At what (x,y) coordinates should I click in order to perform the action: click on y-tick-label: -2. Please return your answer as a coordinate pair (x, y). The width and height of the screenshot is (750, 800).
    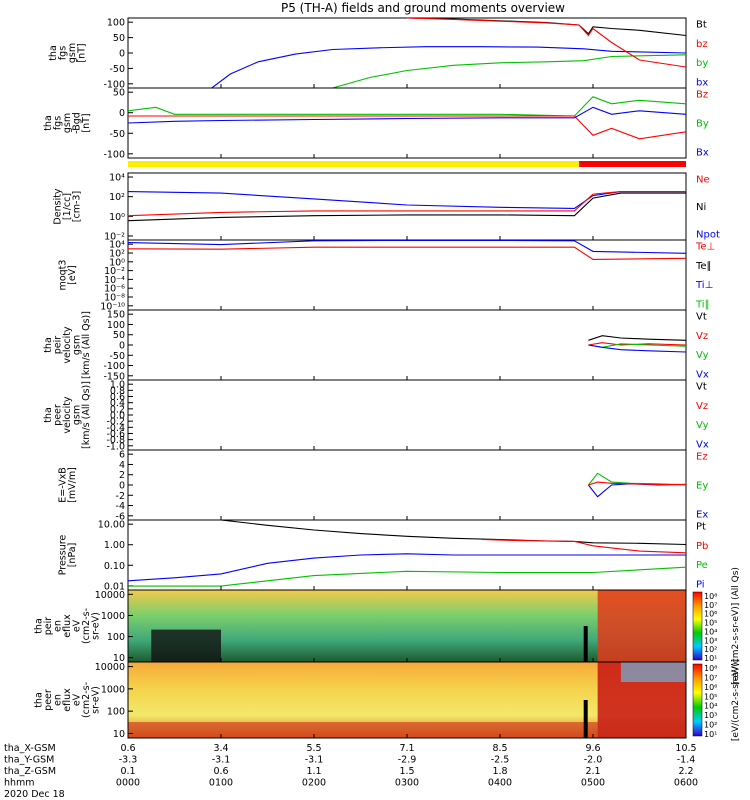
    Looking at the image, I should click on (120, 496).